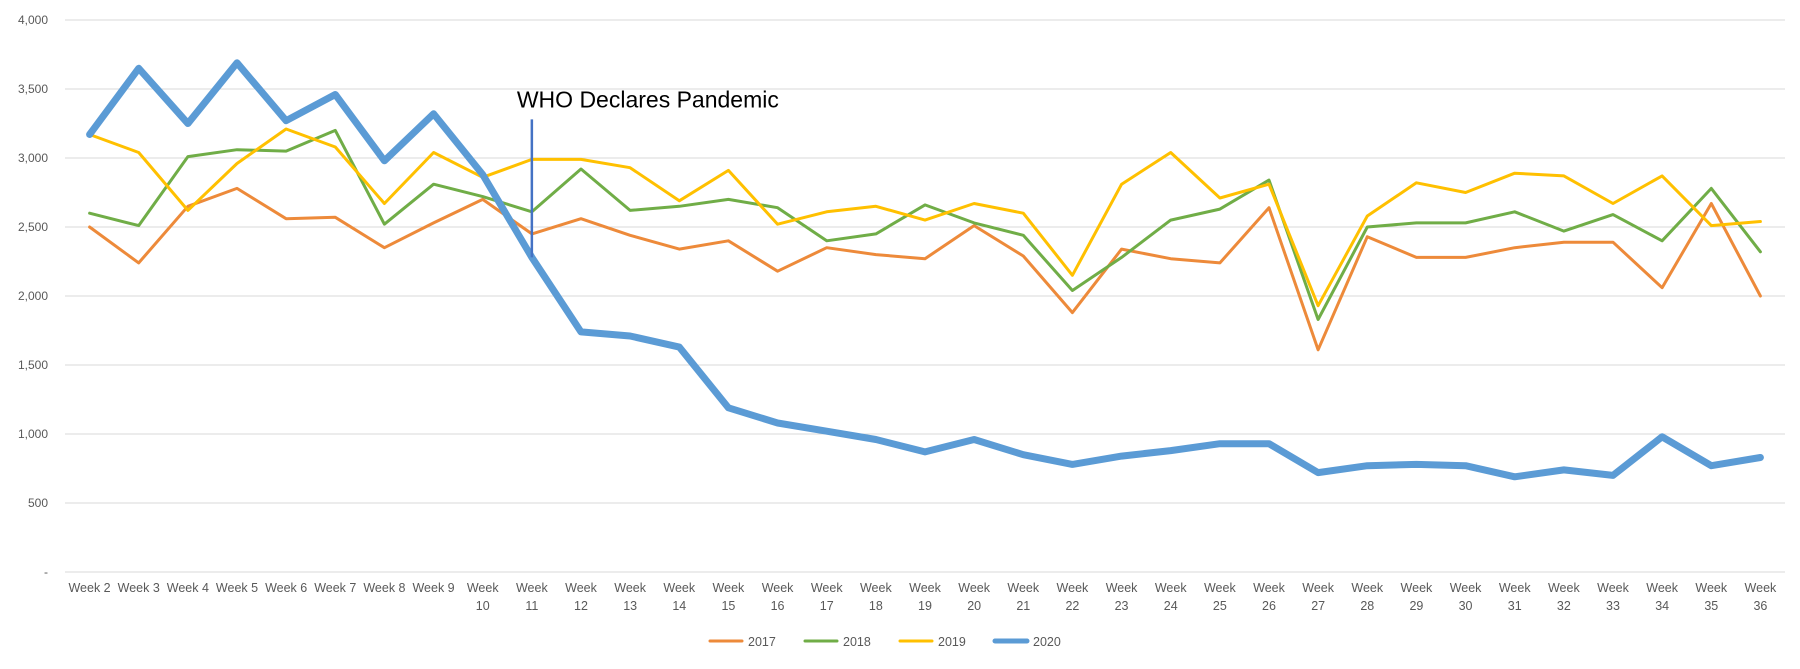  What do you see at coordinates (1073, 597) in the screenshot?
I see `x-tick-label: Week 22` at bounding box center [1073, 597].